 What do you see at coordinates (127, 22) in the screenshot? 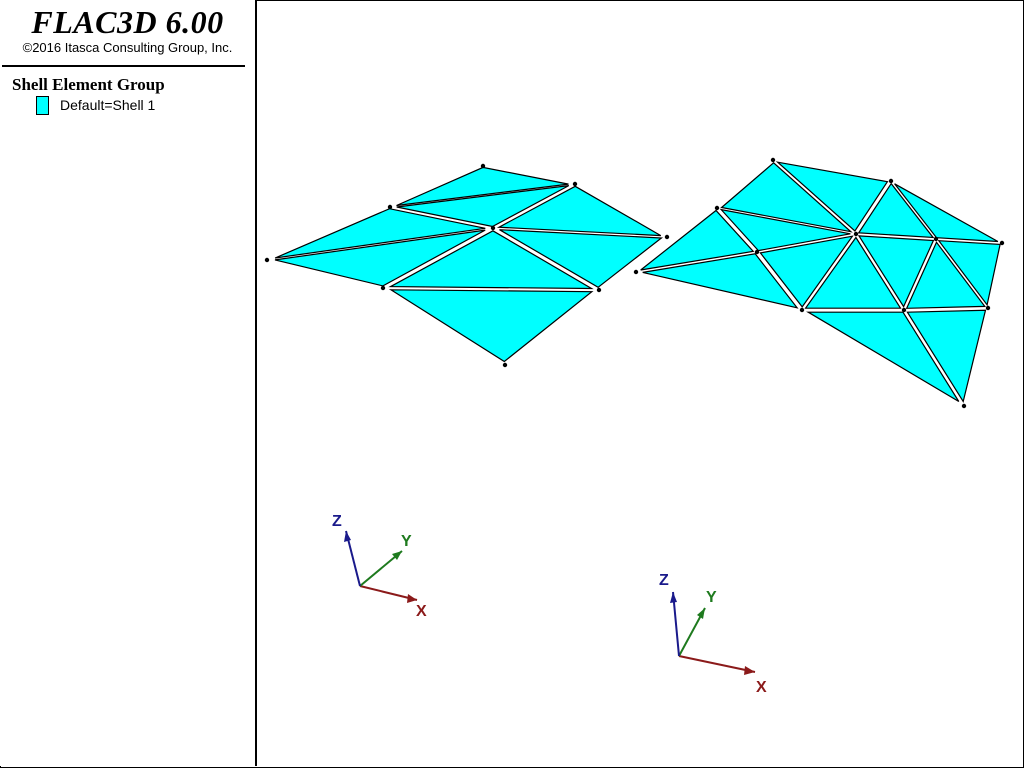
I see `app-title: FLAC3D 6.00` at bounding box center [127, 22].